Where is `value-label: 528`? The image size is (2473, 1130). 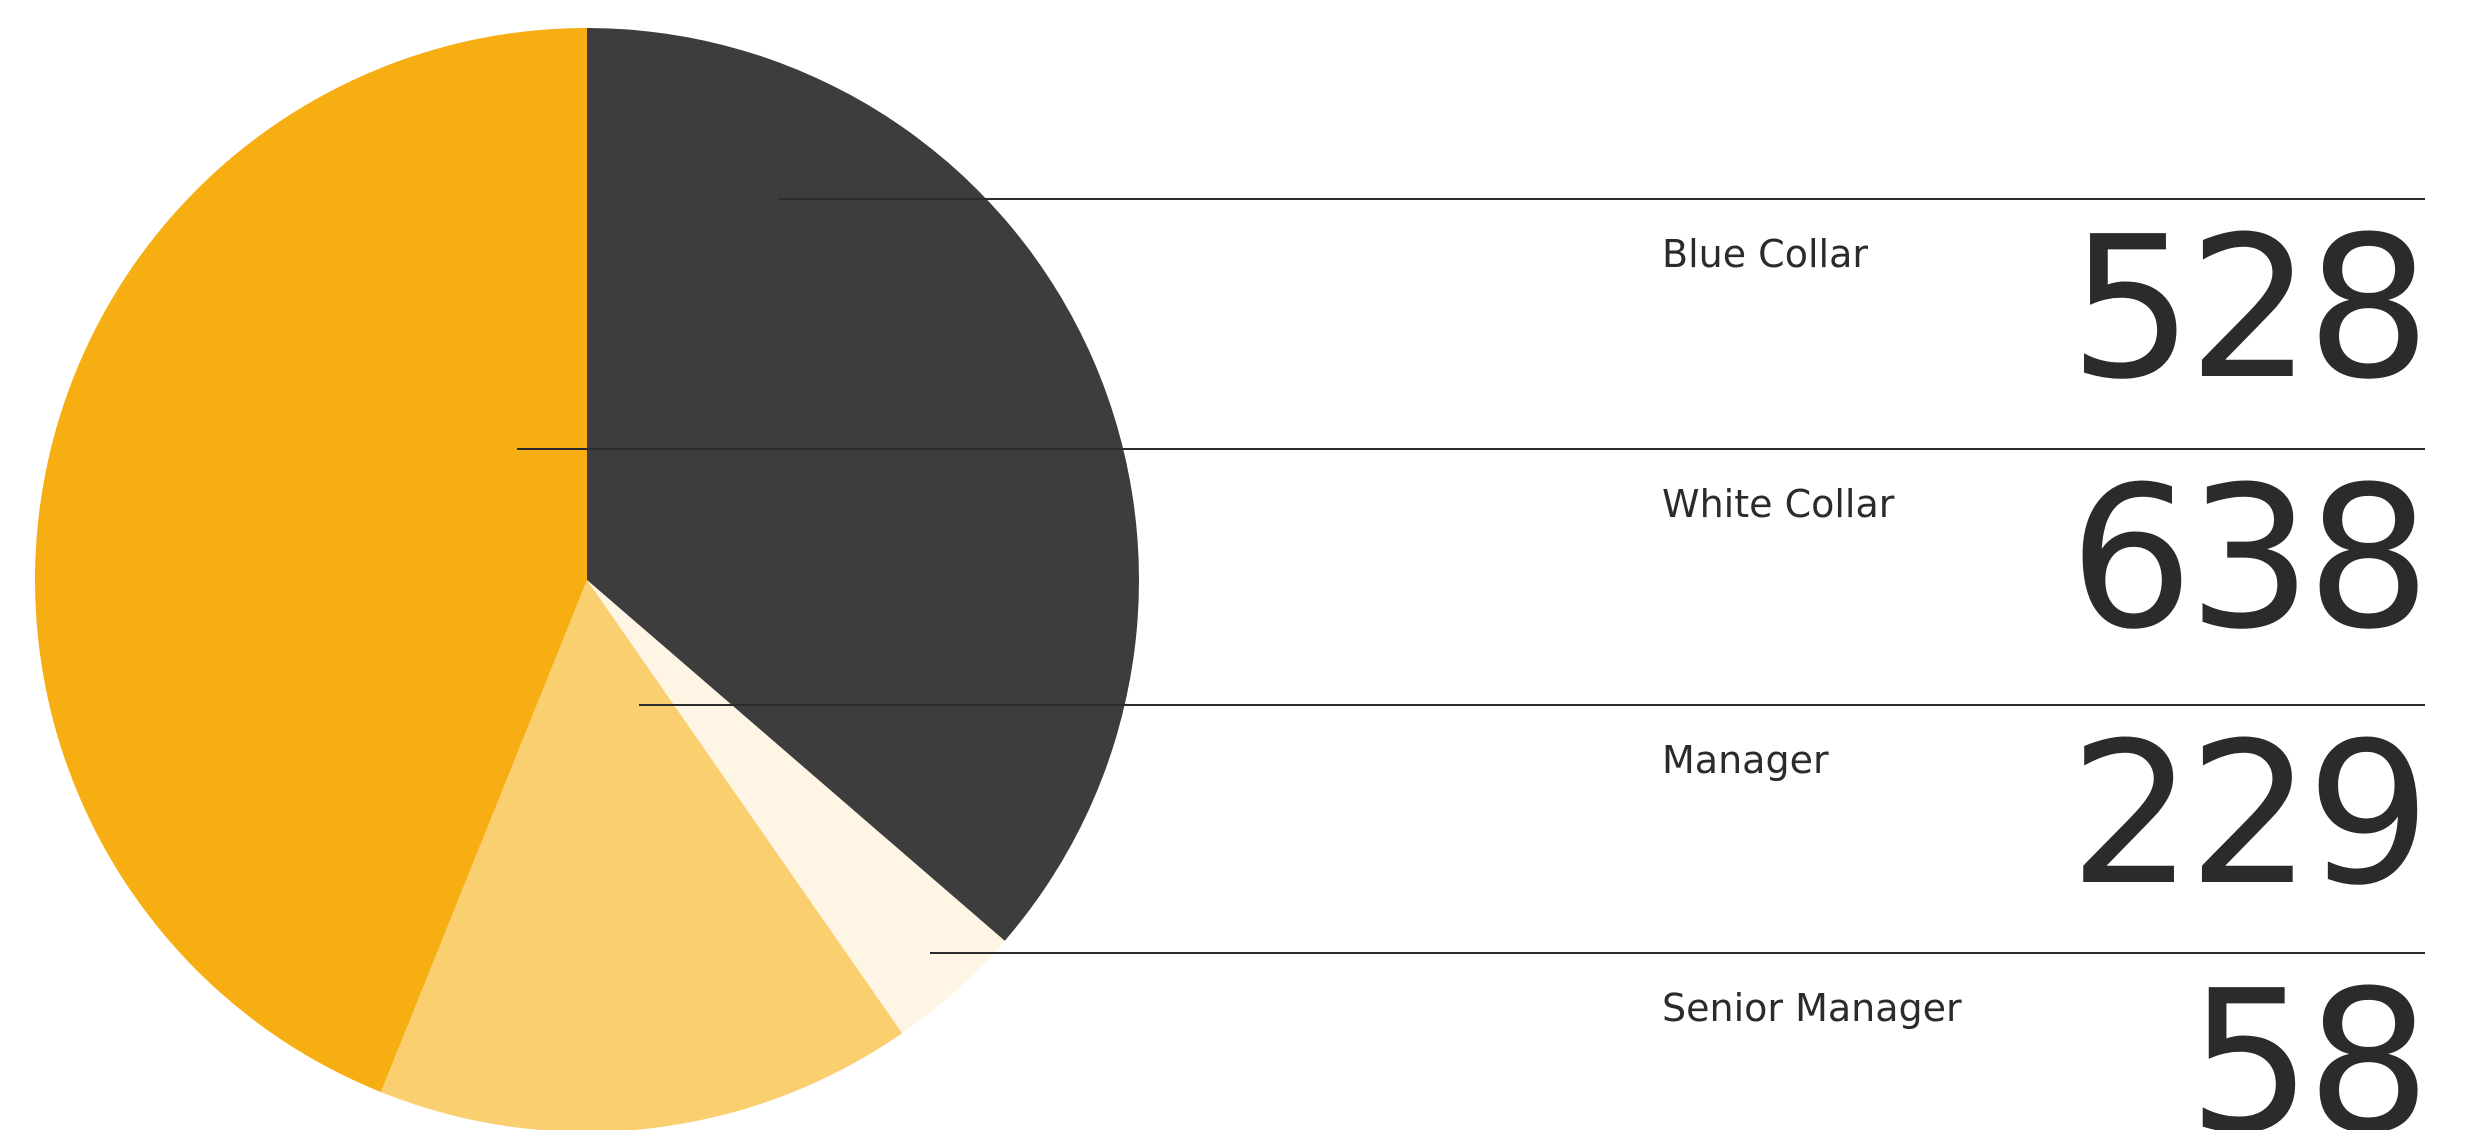
value-label: 528 is located at coordinates (2247, 309).